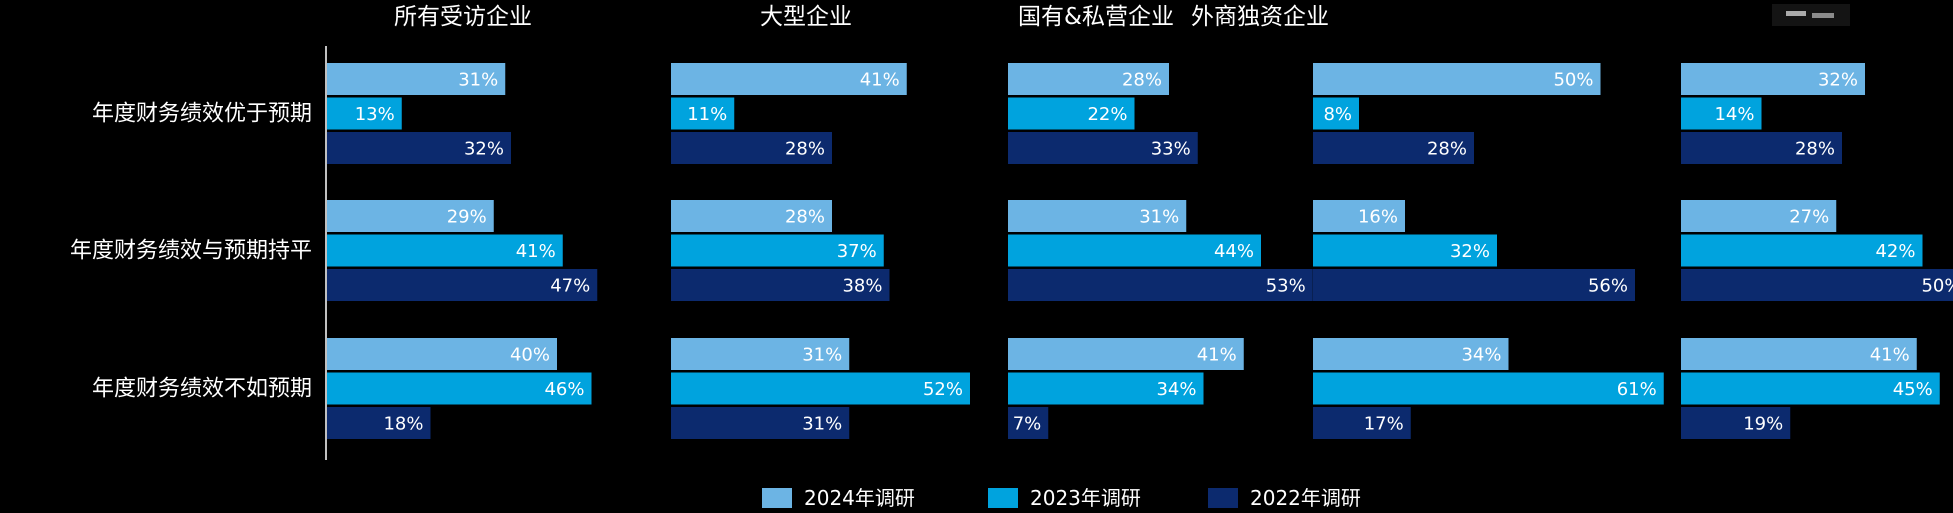  I want to click on data-label: 7%, so click(1027, 424).